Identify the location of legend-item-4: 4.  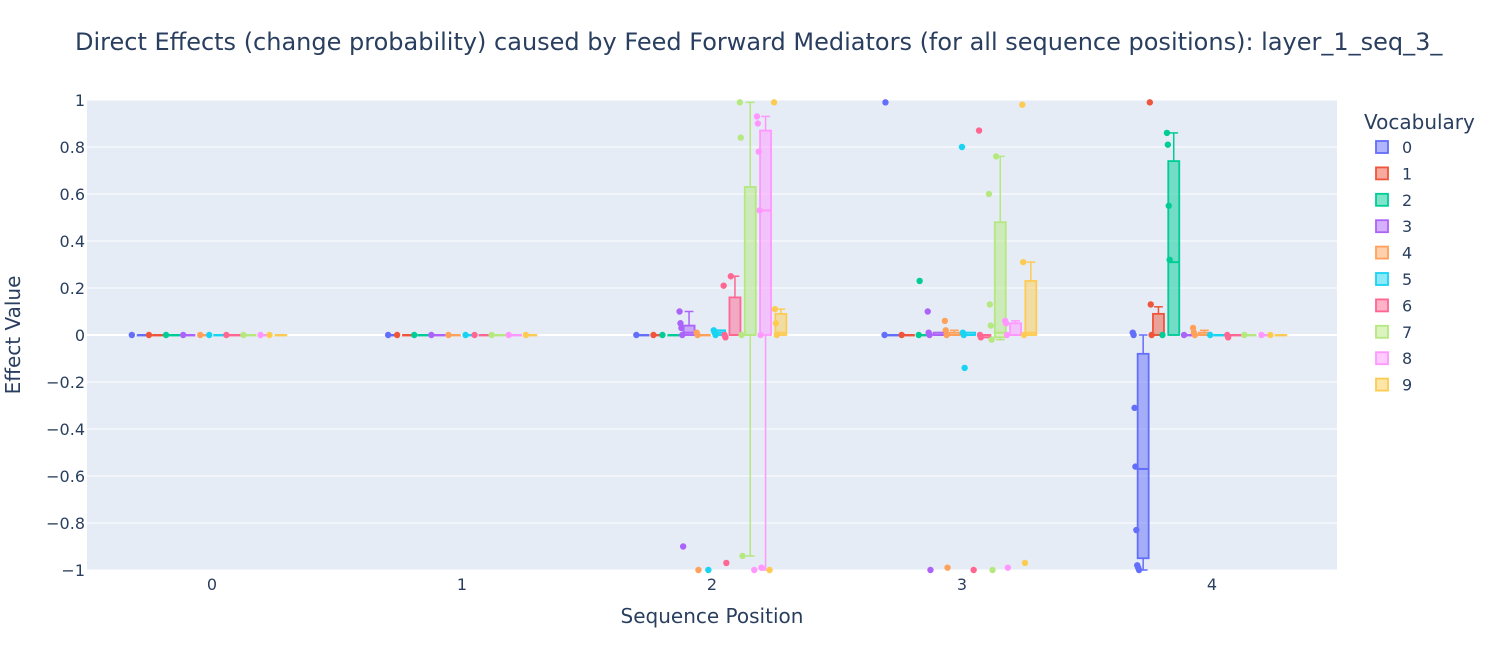
(1393, 253).